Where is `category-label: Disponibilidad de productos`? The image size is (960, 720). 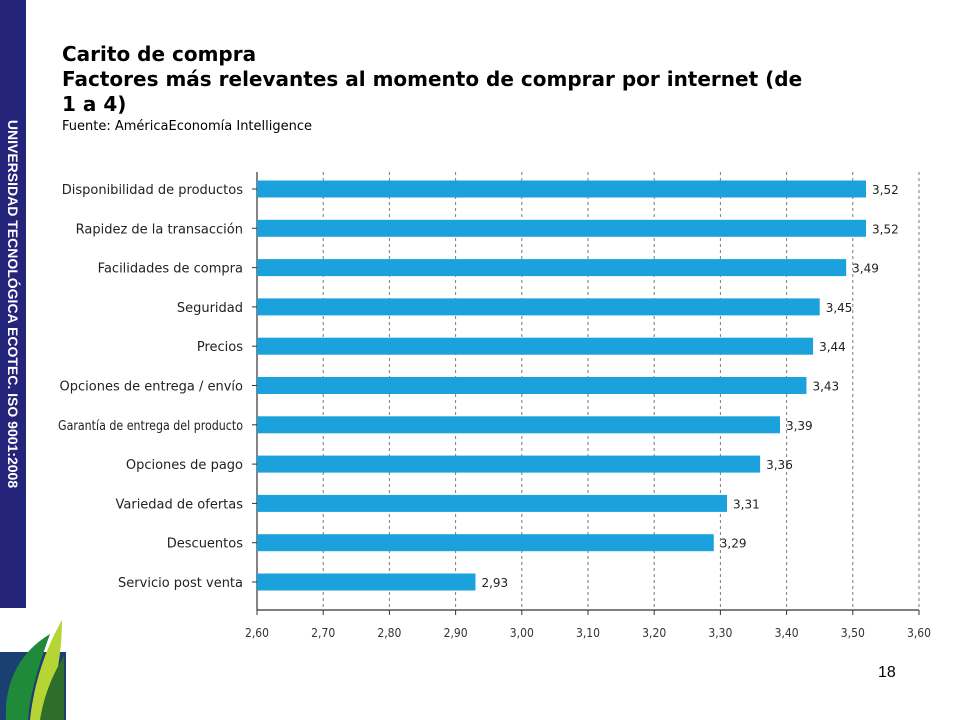 category-label: Disponibilidad de productos is located at coordinates (152, 190).